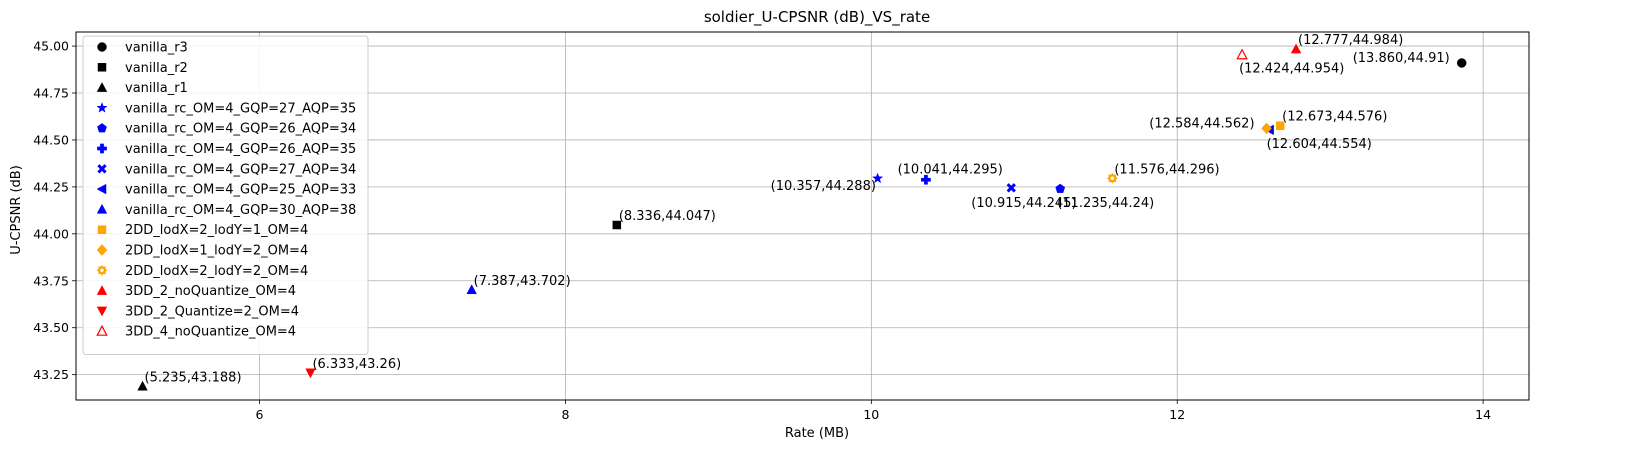 This screenshot has width=1639, height=468. What do you see at coordinates (51, 374) in the screenshot?
I see `y-tick-label: 43.25` at bounding box center [51, 374].